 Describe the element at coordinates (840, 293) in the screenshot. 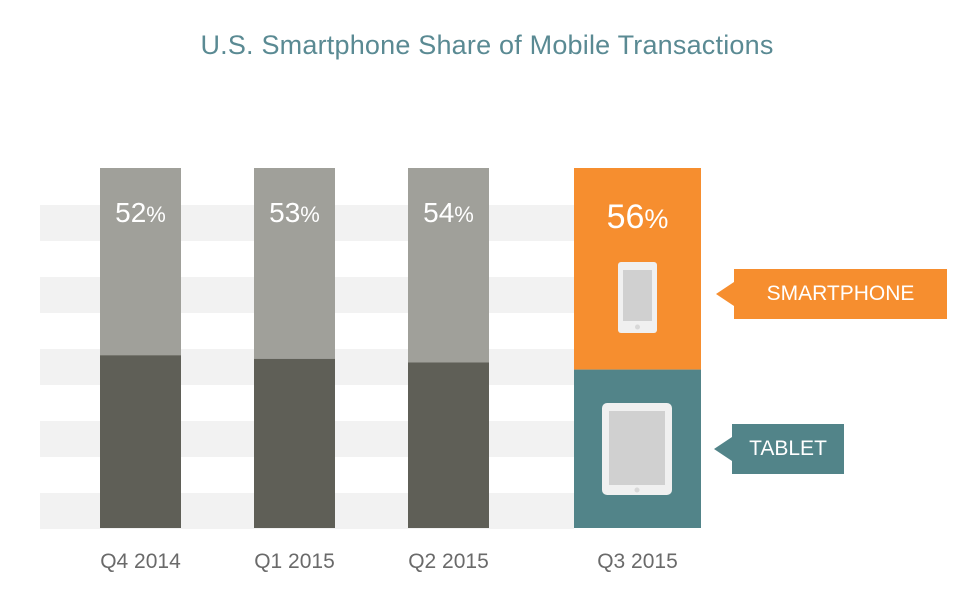

I see `legend-smartphone-label: SMARTPHONE` at that location.